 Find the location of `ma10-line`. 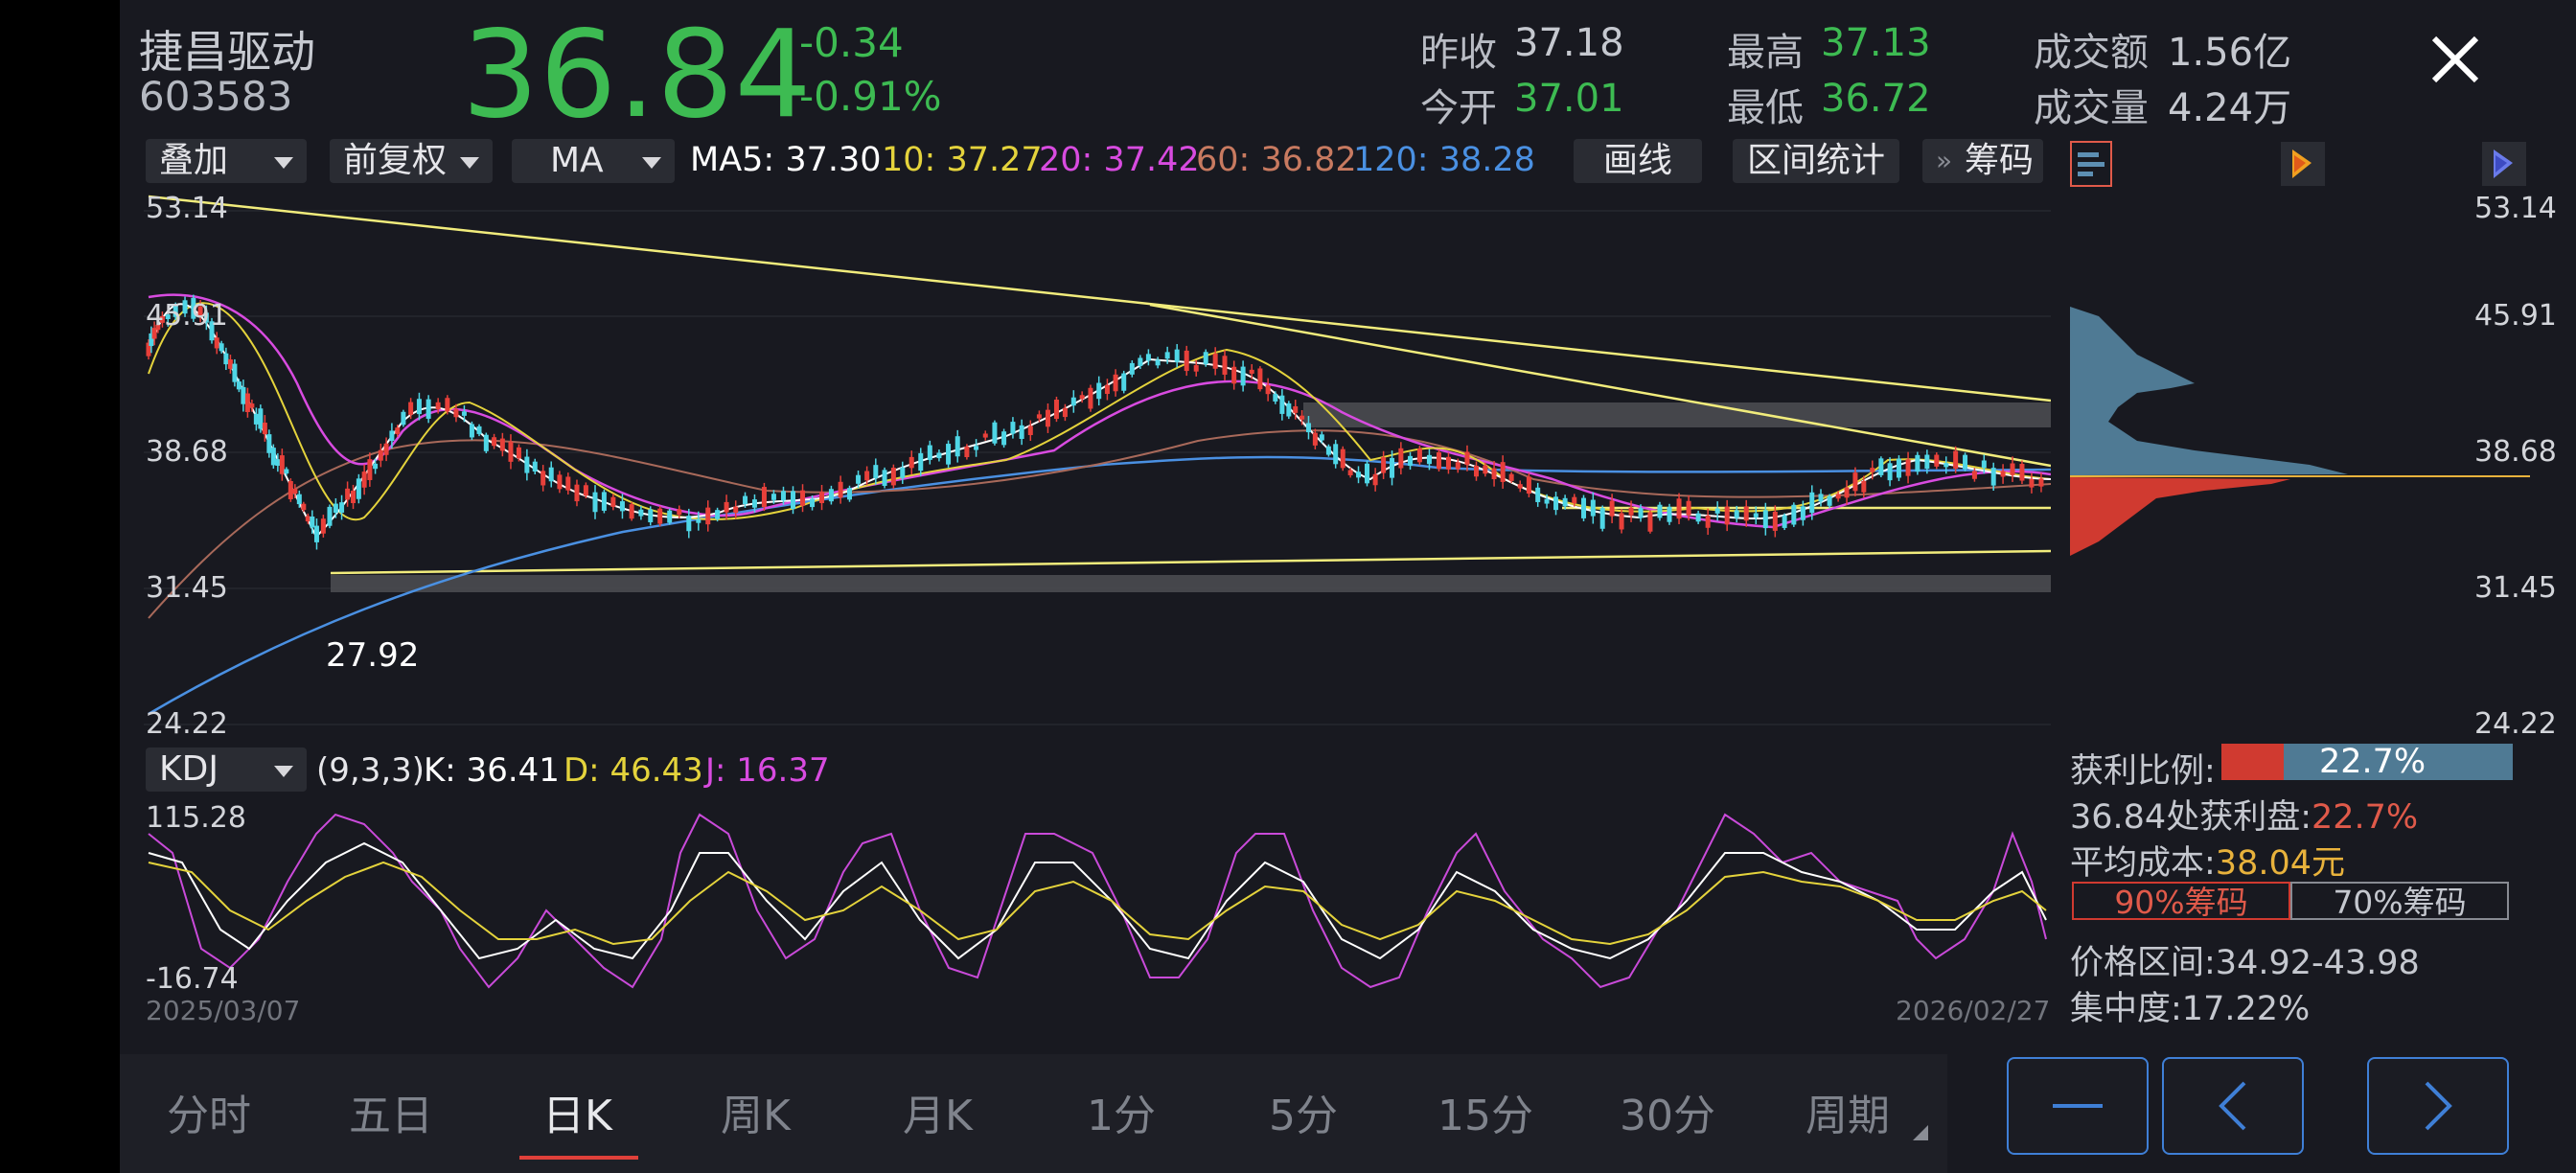

ma10-line is located at coordinates (1099, 411).